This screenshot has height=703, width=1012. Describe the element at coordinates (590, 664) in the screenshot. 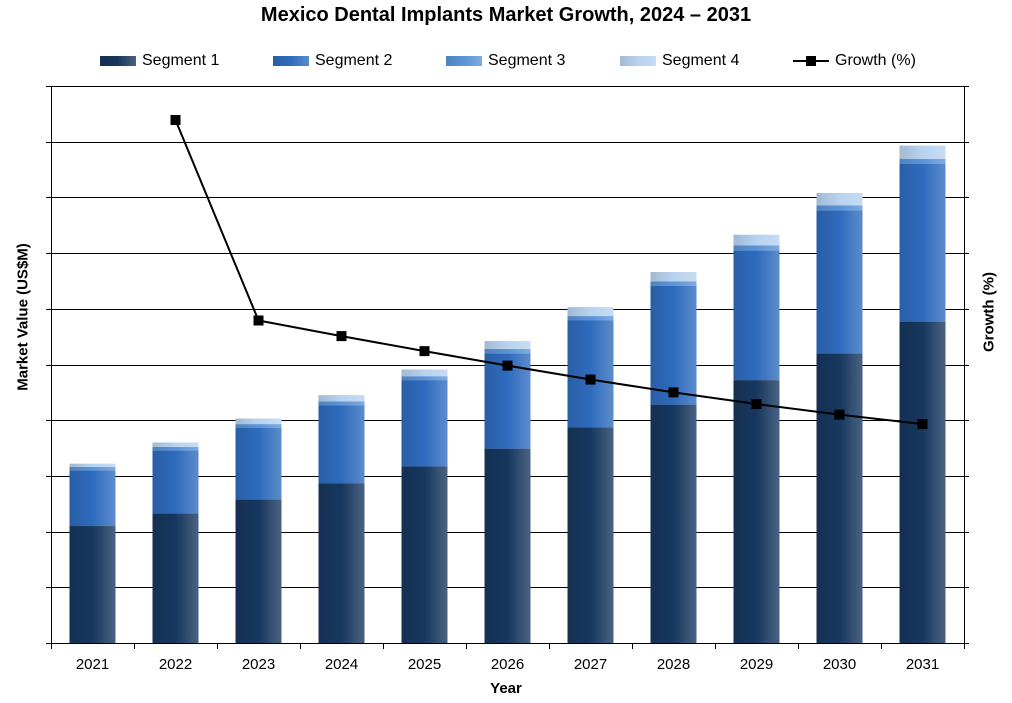

I see `x-tick-label: 2027` at that location.